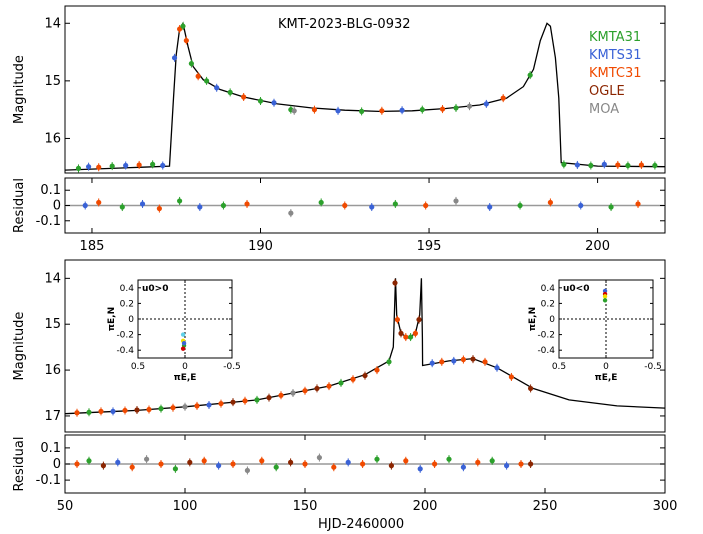 The width and height of the screenshot is (703, 534). Describe the element at coordinates (52, 138) in the screenshot. I see `y-tick-label: 16` at that location.